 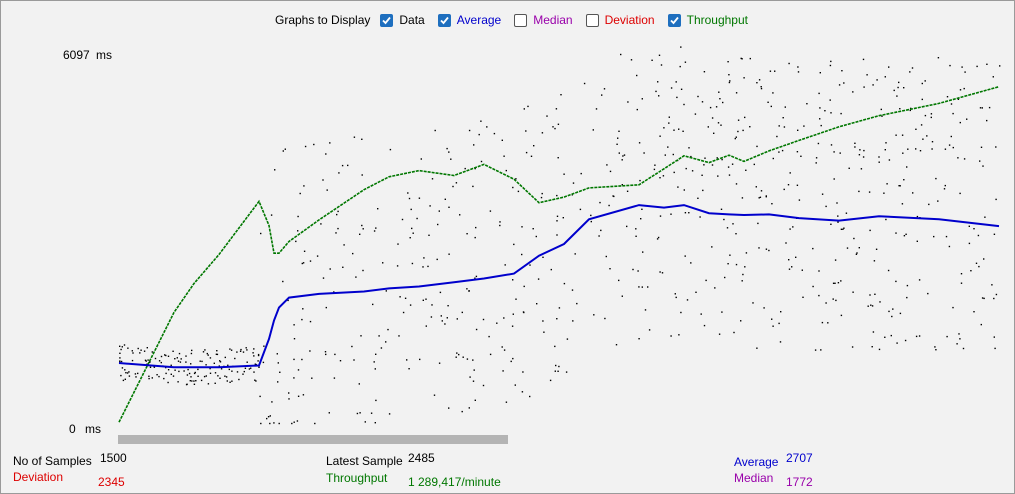 I want to click on average-checkbox: Average, so click(x=469, y=20).